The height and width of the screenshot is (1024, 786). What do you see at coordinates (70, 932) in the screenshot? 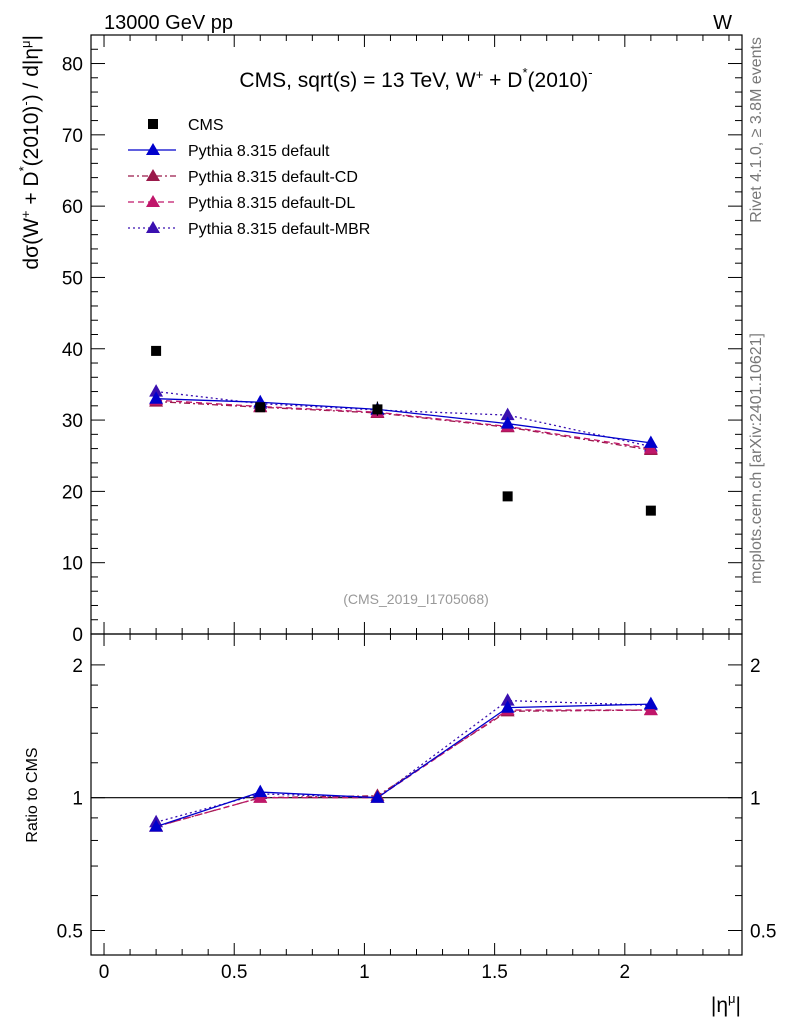
I see `ratio-y-tick-label: 0.5` at bounding box center [70, 932].